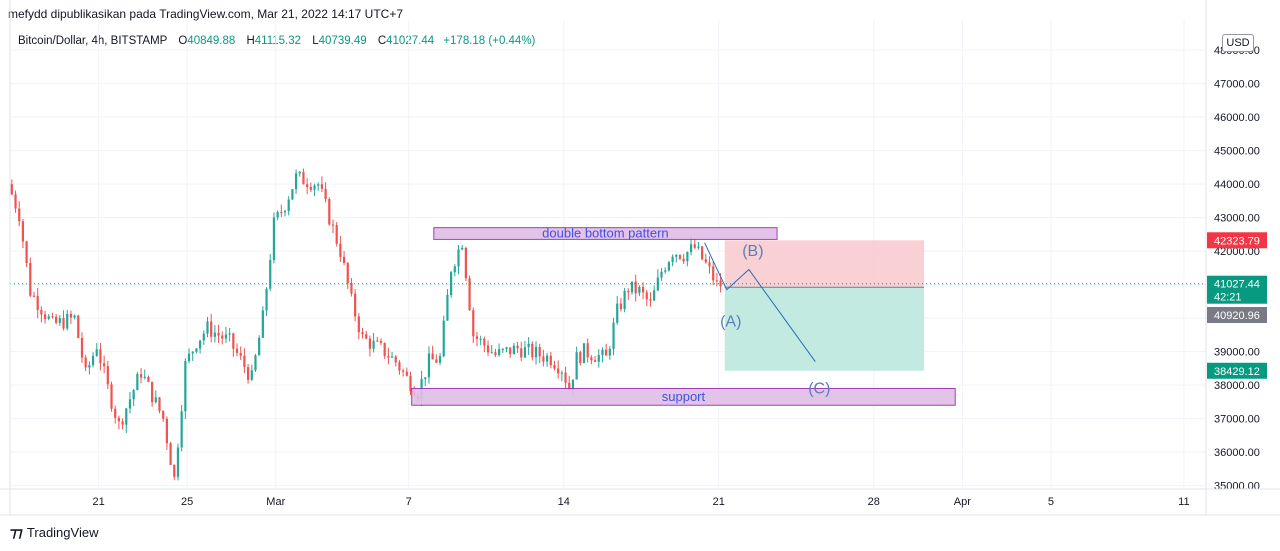 The width and height of the screenshot is (1280, 551). What do you see at coordinates (93, 41) in the screenshot?
I see `symbol-name: Bitcoin/Dollar, 4h, BITSTAMP` at bounding box center [93, 41].